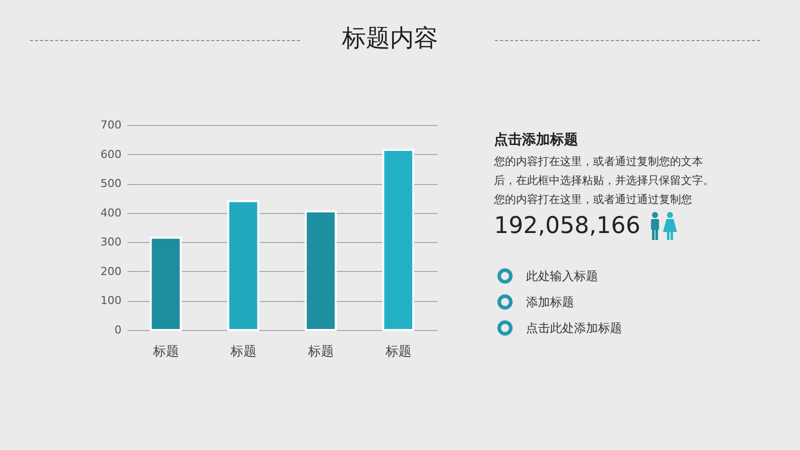 The image size is (800, 450). I want to click on chart-title: 标题内容, so click(390, 38).